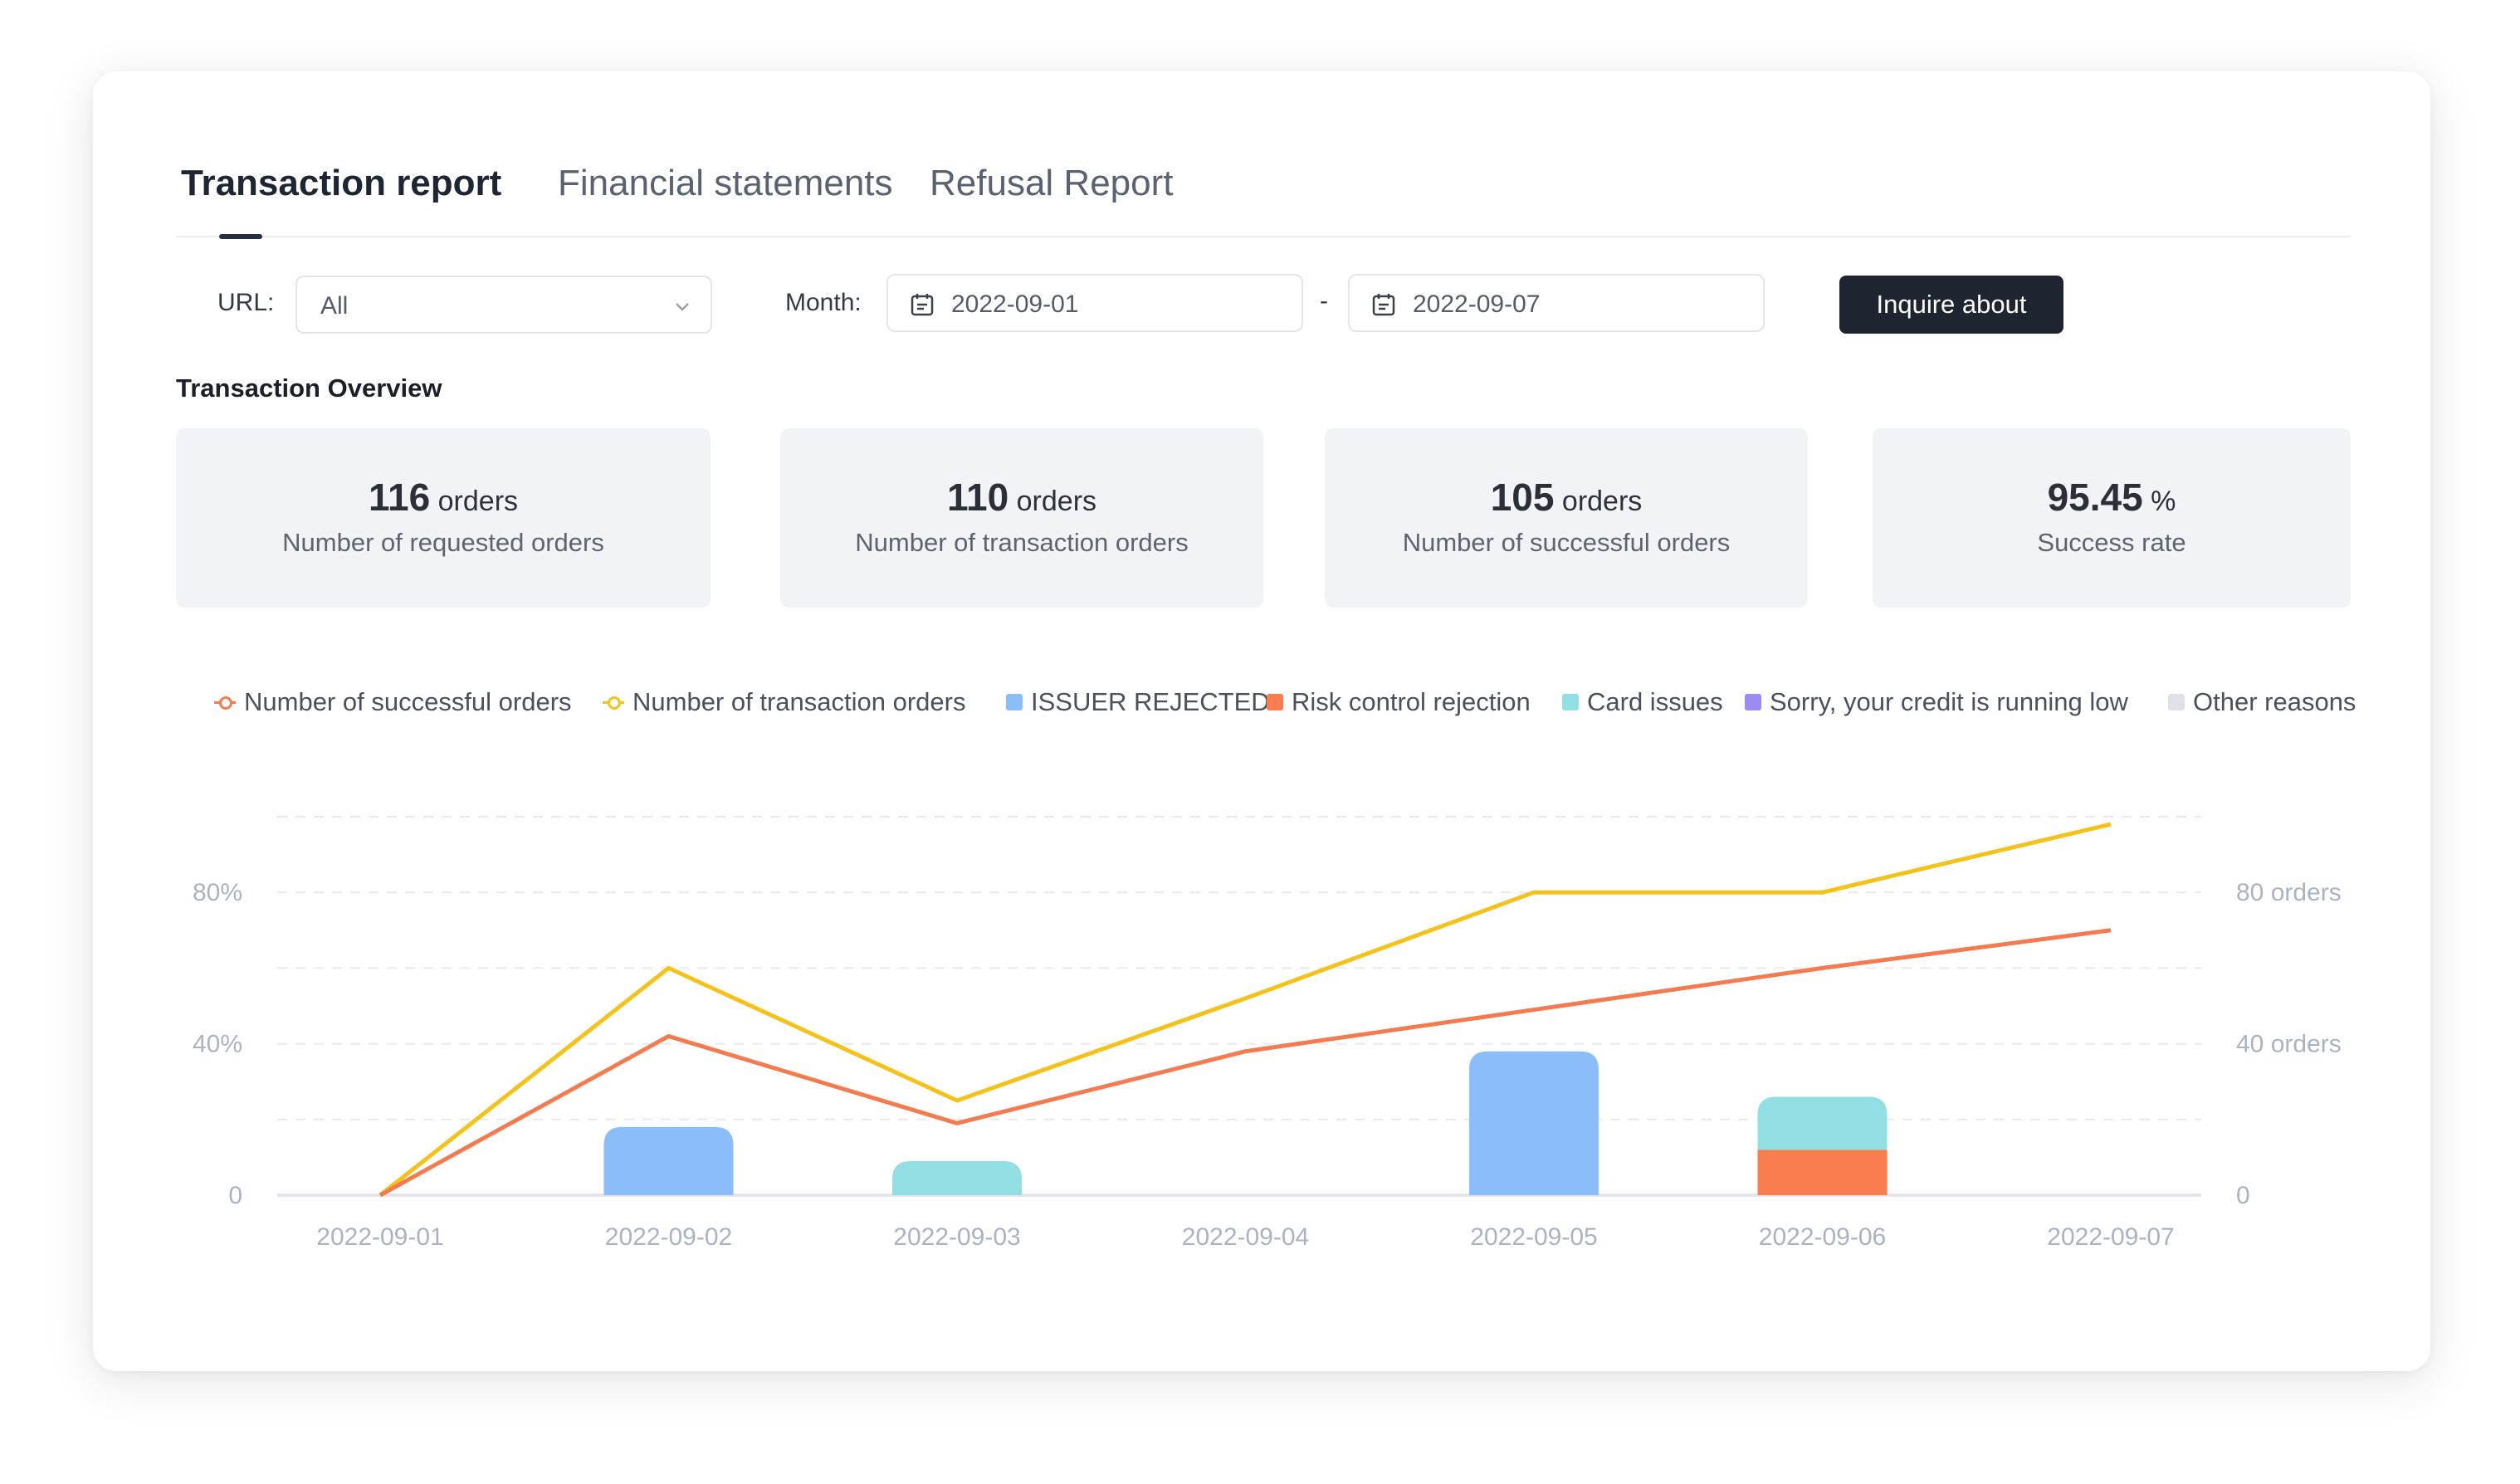 Image resolution: width=2520 pixels, height=1484 pixels. What do you see at coordinates (217, 1044) in the screenshot?
I see `left-axis-tick: 40%` at bounding box center [217, 1044].